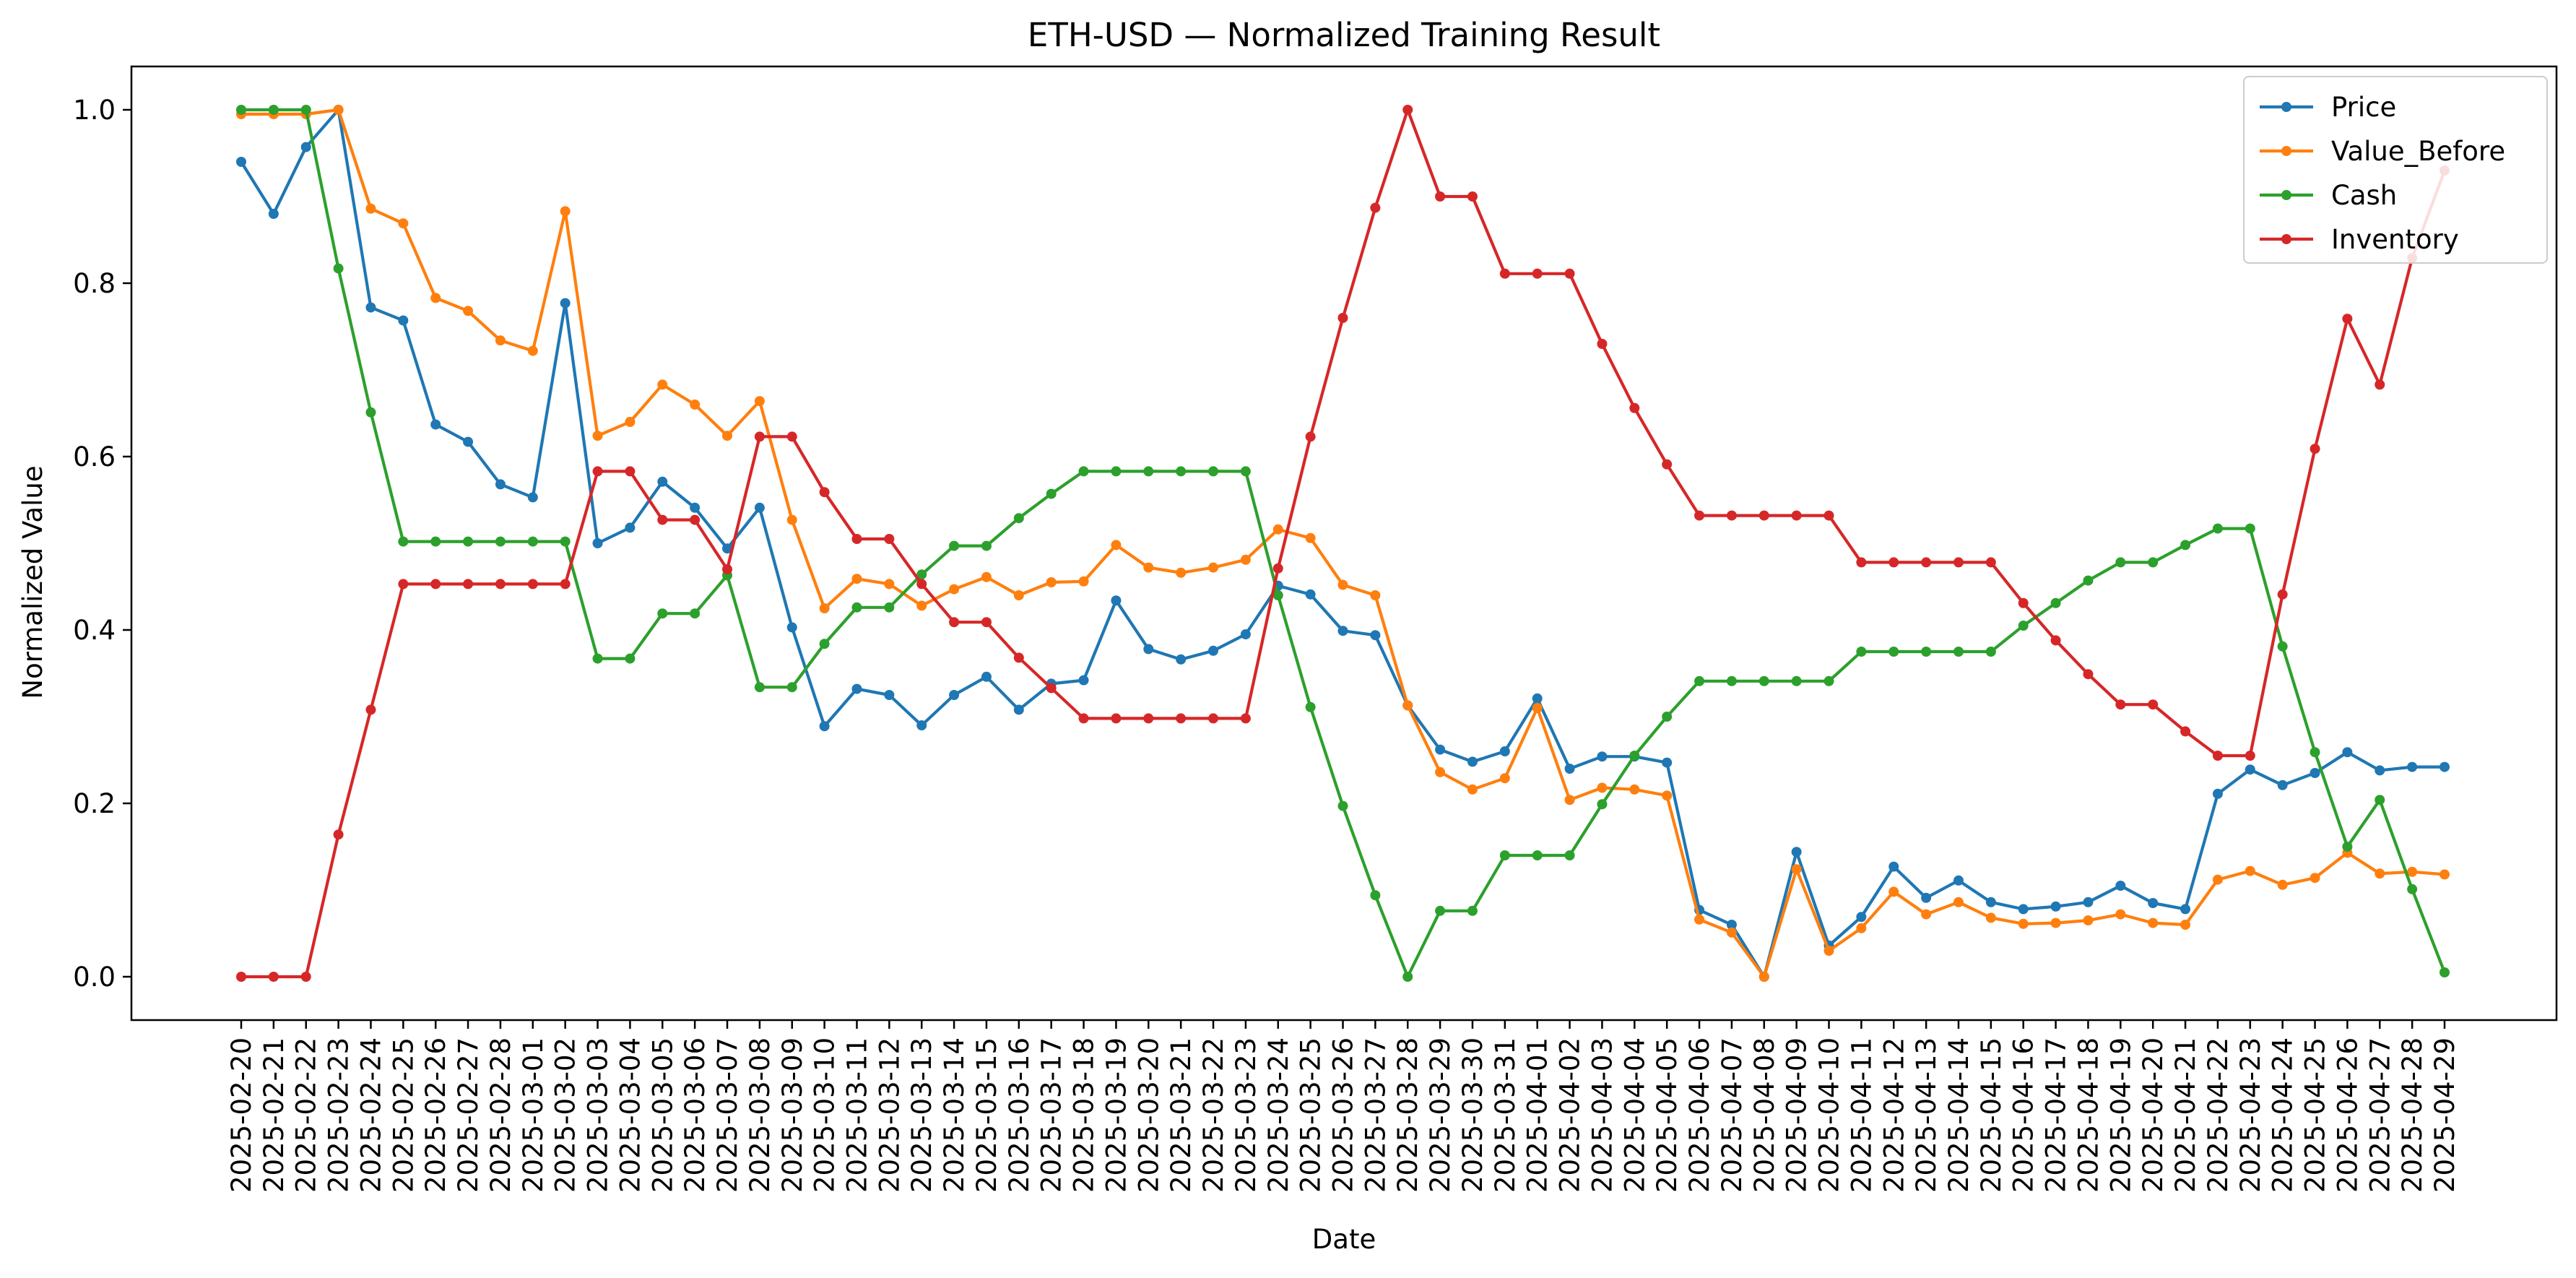 This screenshot has width=2576, height=1278. What do you see at coordinates (2328, 107) in the screenshot?
I see `legend-item: Price` at bounding box center [2328, 107].